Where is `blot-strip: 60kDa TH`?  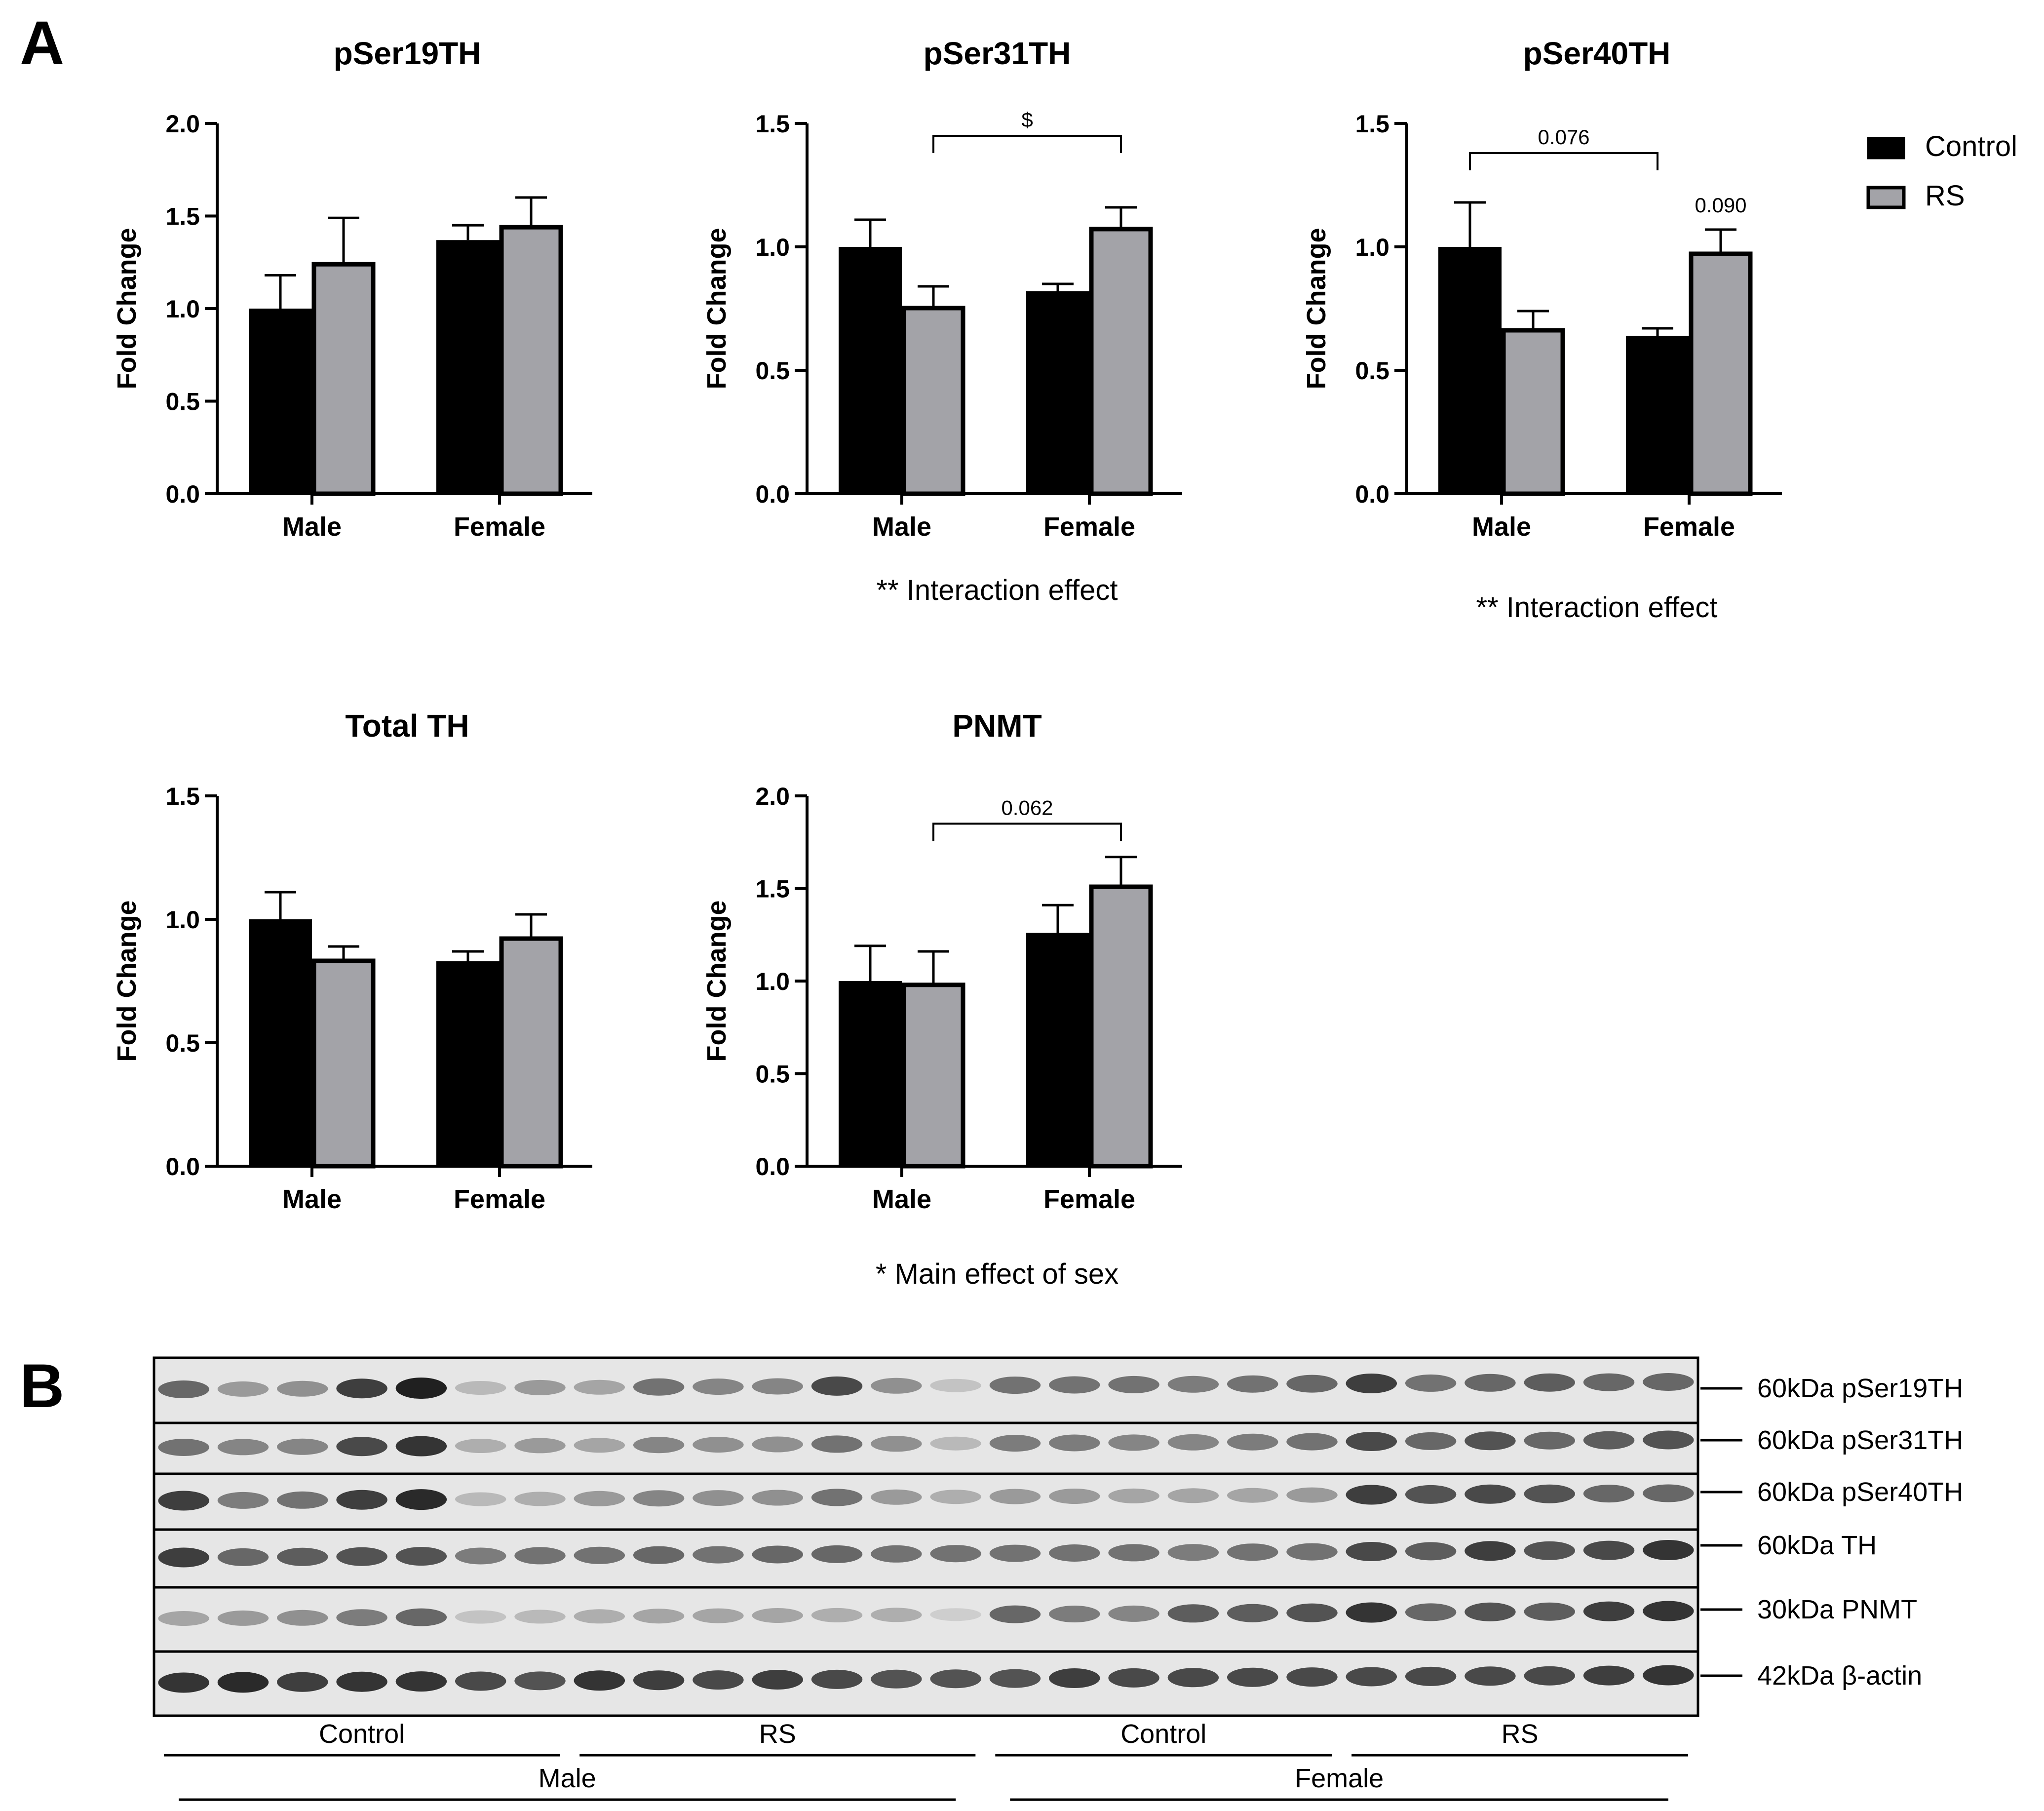
blot-strip: 60kDa TH is located at coordinates (1015, 1559).